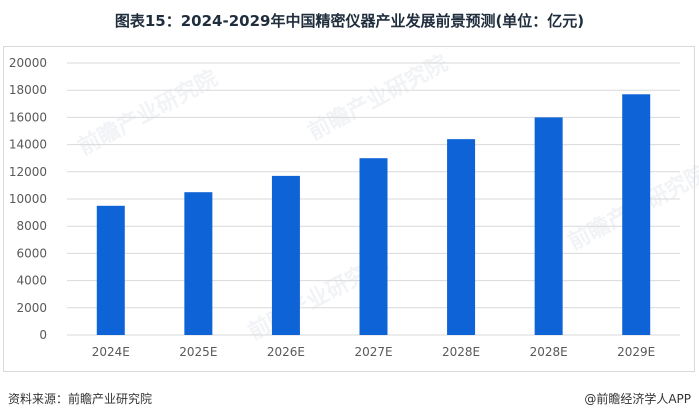  Describe the element at coordinates (198, 352) in the screenshot. I see `x-tick-label: 2025E` at that location.